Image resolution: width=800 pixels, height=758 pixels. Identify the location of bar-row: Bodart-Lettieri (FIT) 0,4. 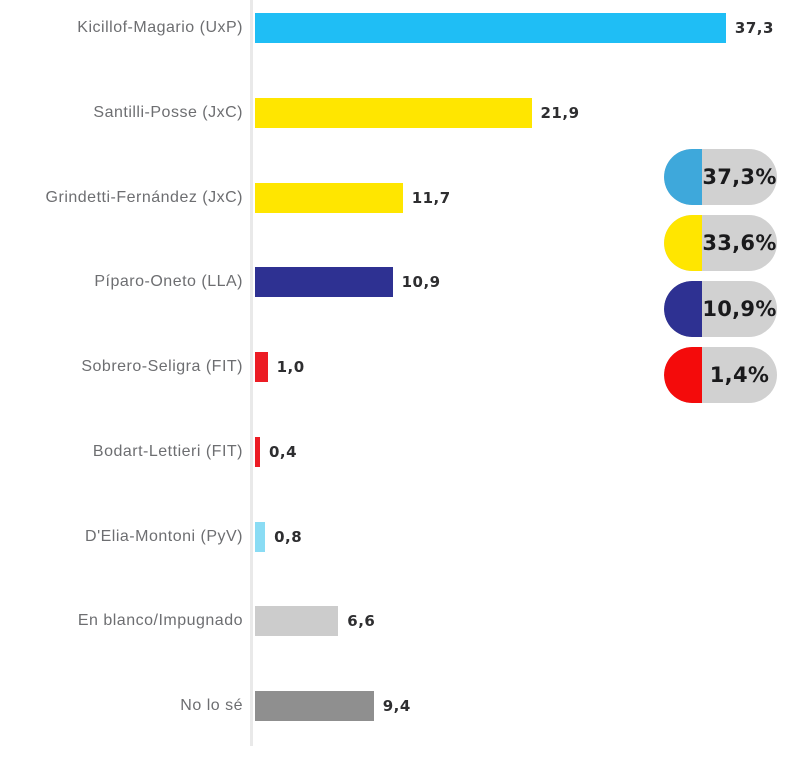
(400, 451).